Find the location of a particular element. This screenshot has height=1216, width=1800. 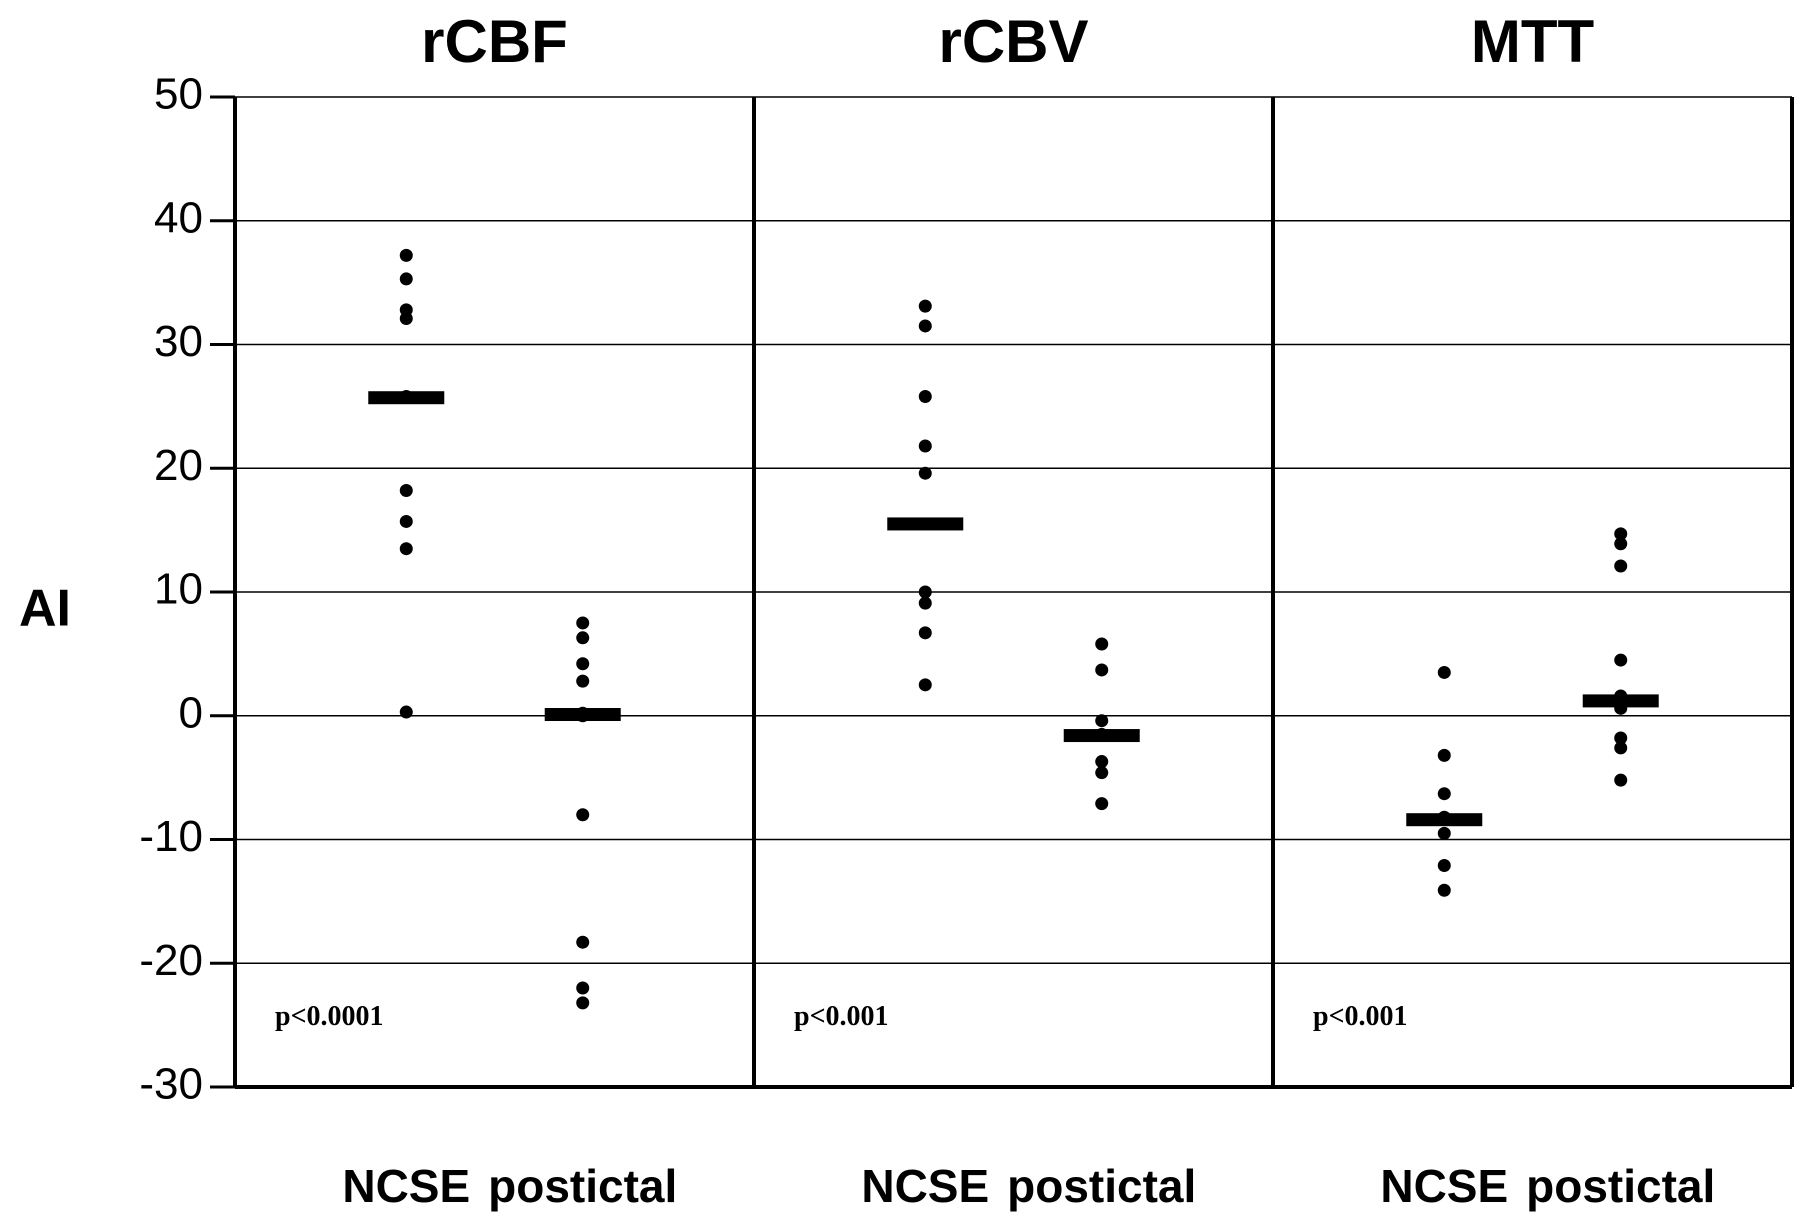

y-tick-label: 50 is located at coordinates (178, 94).